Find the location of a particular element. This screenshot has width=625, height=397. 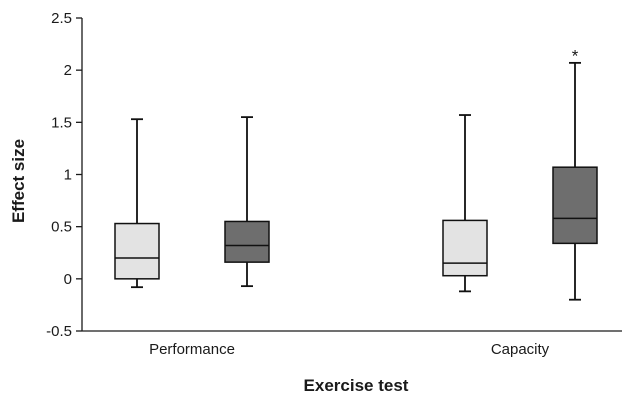

y-tick-label: 1 is located at coordinates (68, 175).